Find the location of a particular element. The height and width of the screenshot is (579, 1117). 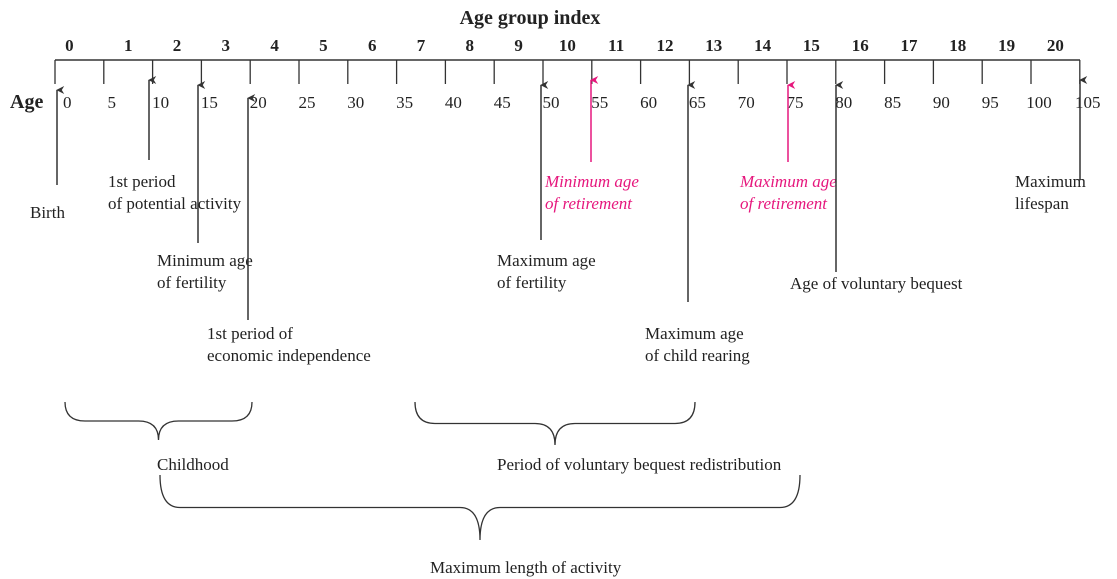

index-label: 2 is located at coordinates (177, 45).